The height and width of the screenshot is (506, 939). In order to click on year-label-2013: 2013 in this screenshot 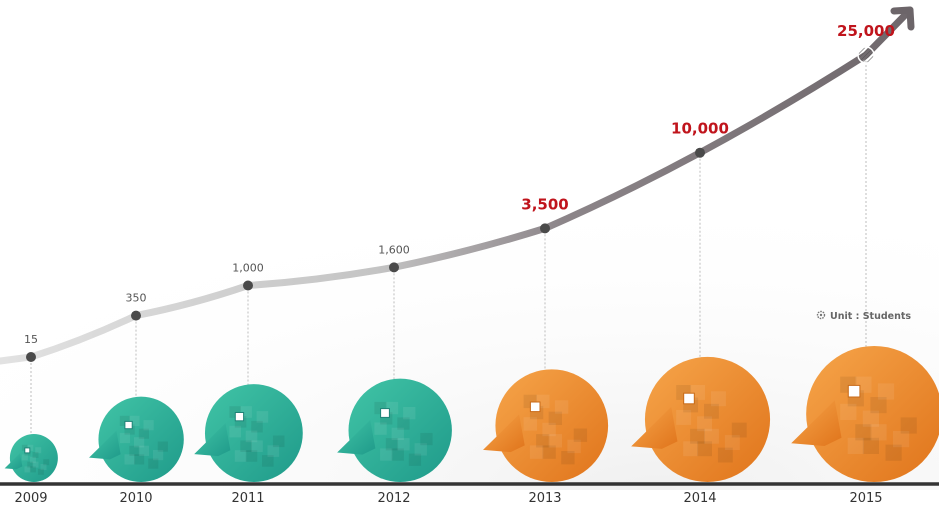, I will do `click(544, 498)`.